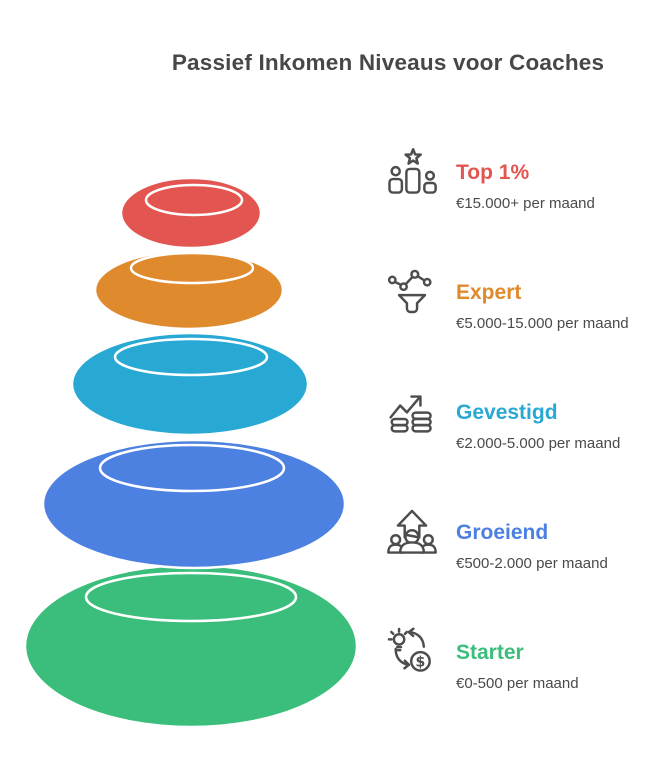 The width and height of the screenshot is (656, 775). I want to click on legend-item-top-1-percent: Top 1% €15.000+ per maand, so click(490, 201).